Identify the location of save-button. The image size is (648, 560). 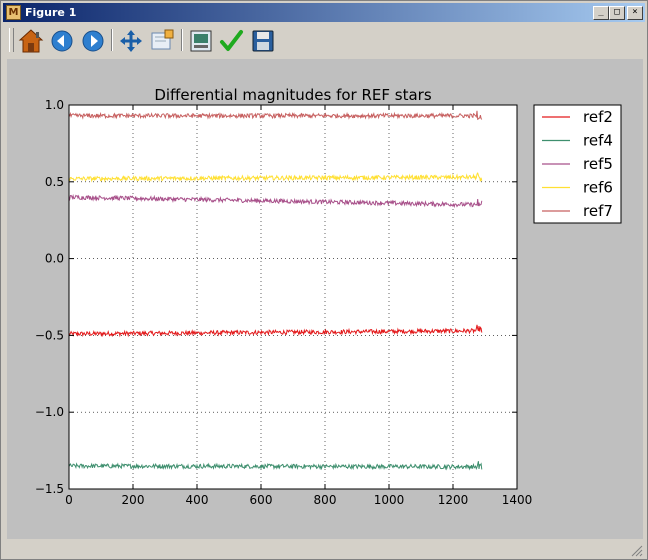
(263, 41).